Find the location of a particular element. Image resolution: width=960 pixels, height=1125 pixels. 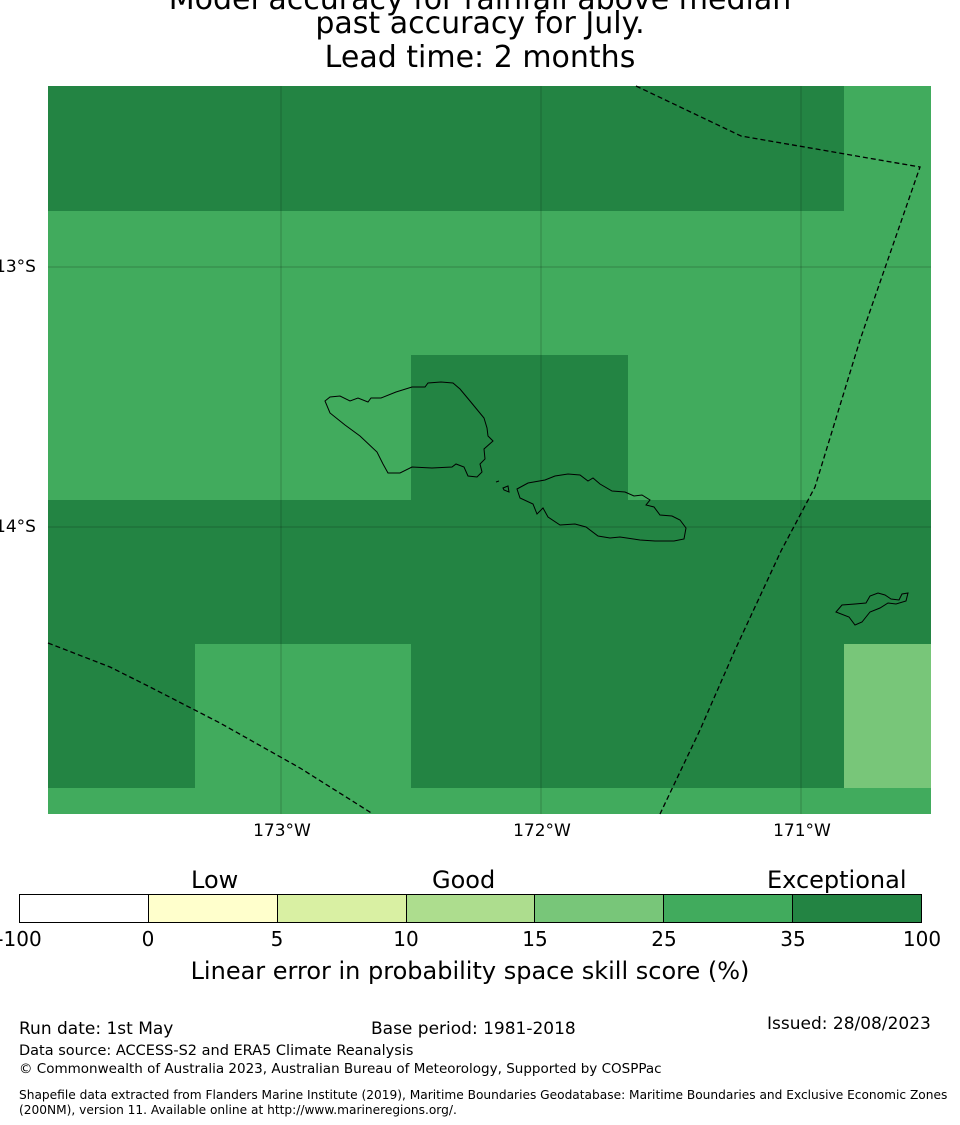

island-apolima is located at coordinates (497, 481).